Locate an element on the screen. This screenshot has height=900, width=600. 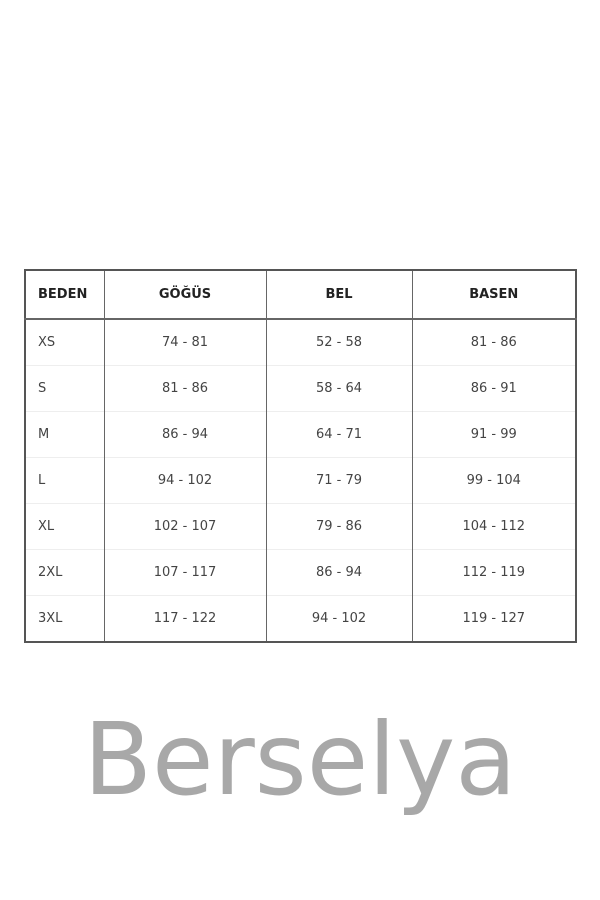
cell-size: XS is located at coordinates (64, 342).